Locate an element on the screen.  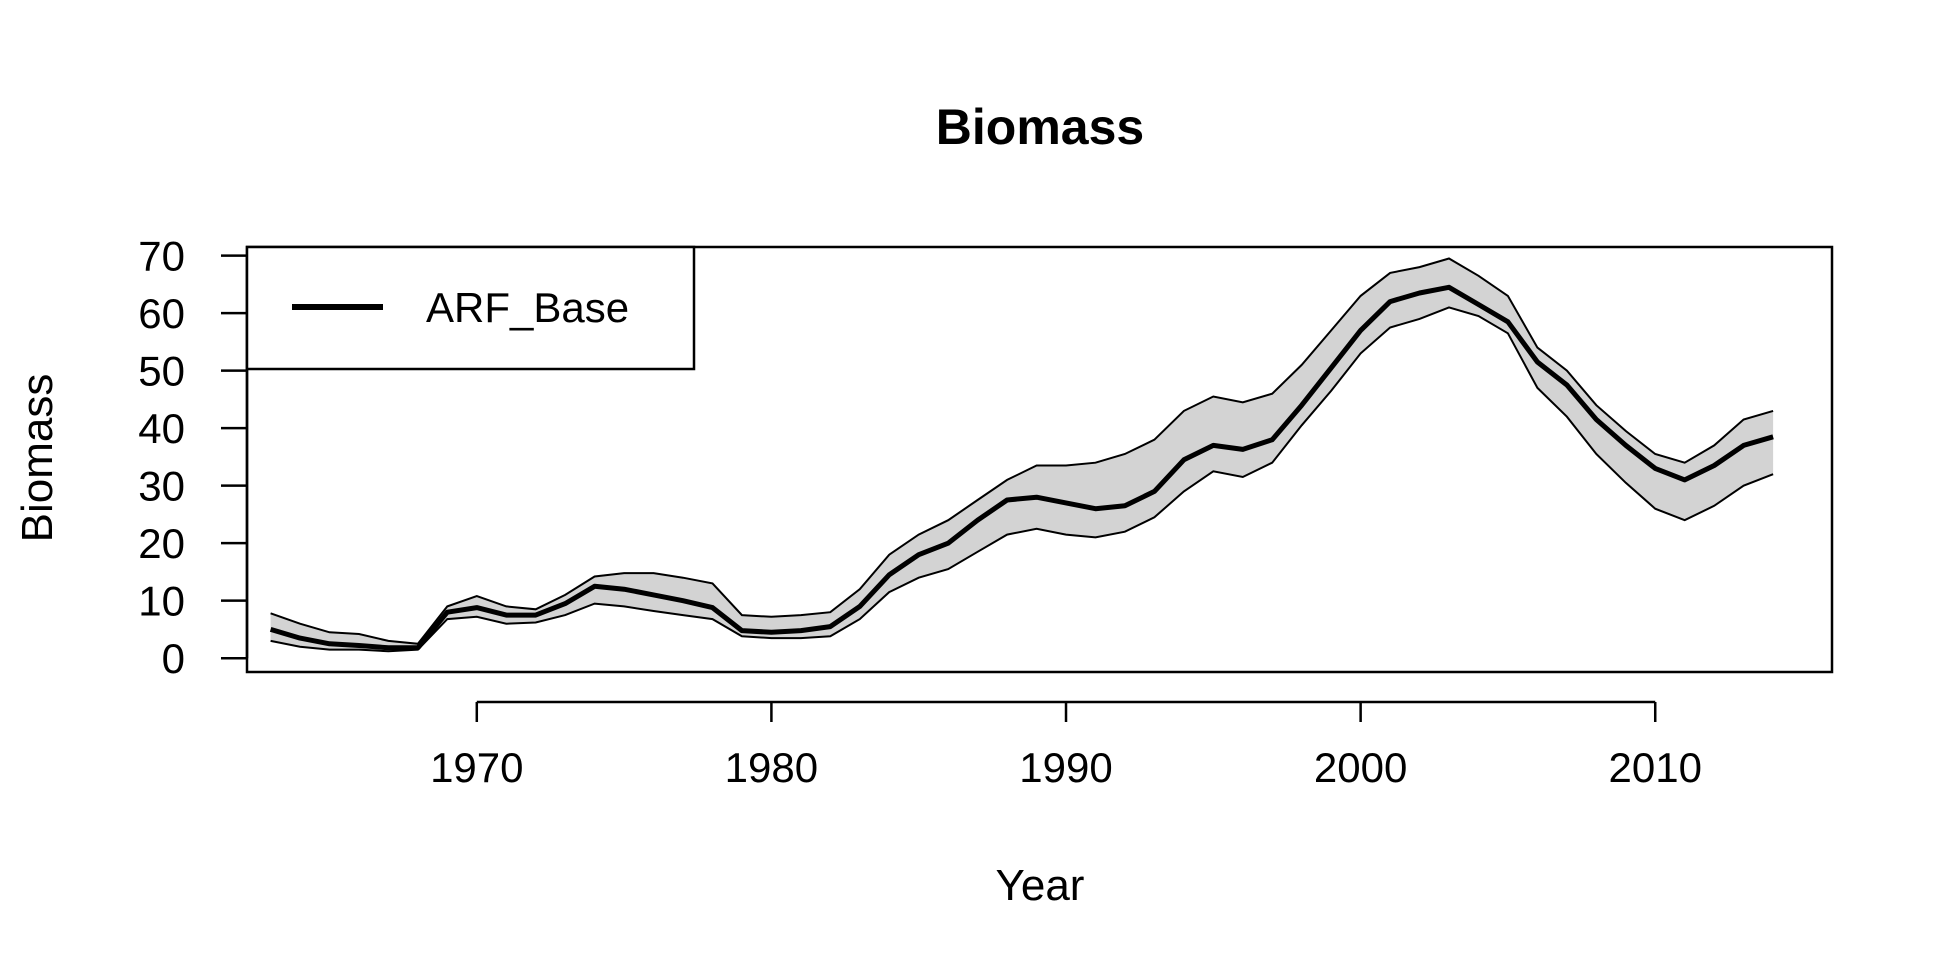
y-tick-label: 60 is located at coordinates (161, 313).